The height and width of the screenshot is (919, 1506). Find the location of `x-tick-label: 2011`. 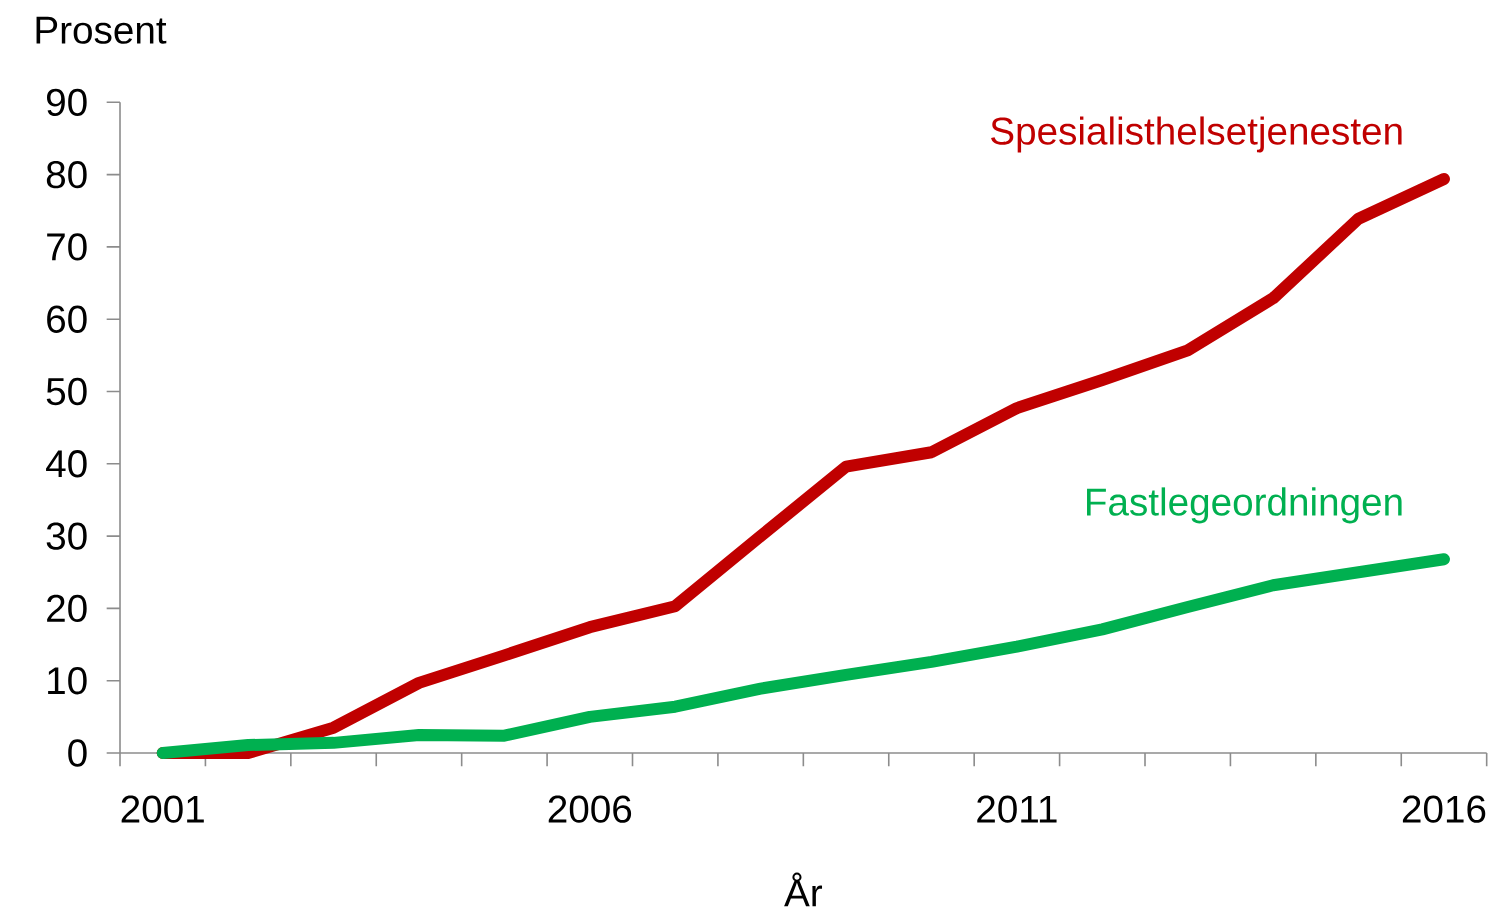

x-tick-label: 2011 is located at coordinates (1017, 809).